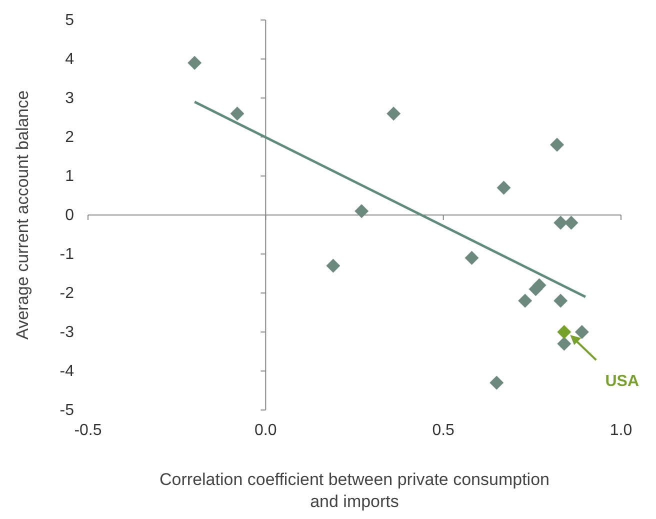 The width and height of the screenshot is (656, 519). I want to click on x-tick-label: 1.0, so click(621, 430).